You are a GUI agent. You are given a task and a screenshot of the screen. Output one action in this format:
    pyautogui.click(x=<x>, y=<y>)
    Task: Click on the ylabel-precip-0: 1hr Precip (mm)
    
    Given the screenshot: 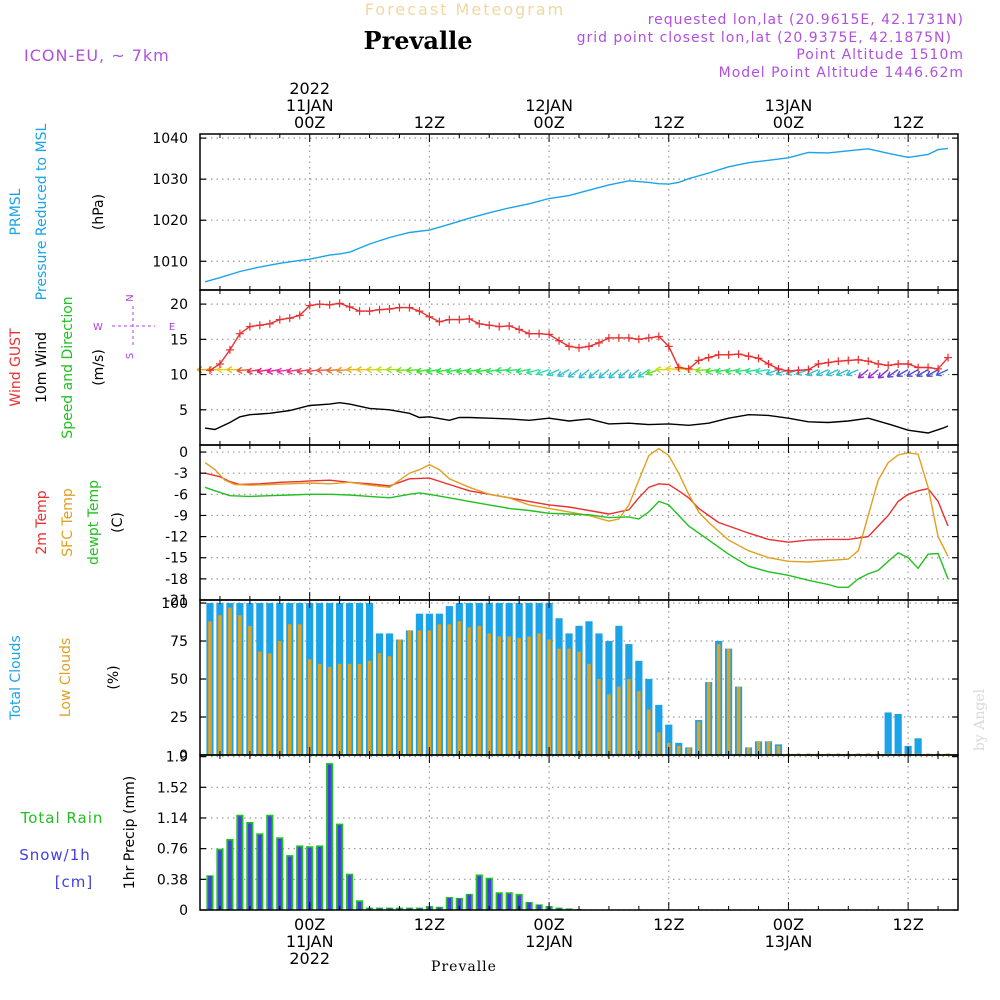 What is the action you would take?
    pyautogui.click(x=130, y=832)
    